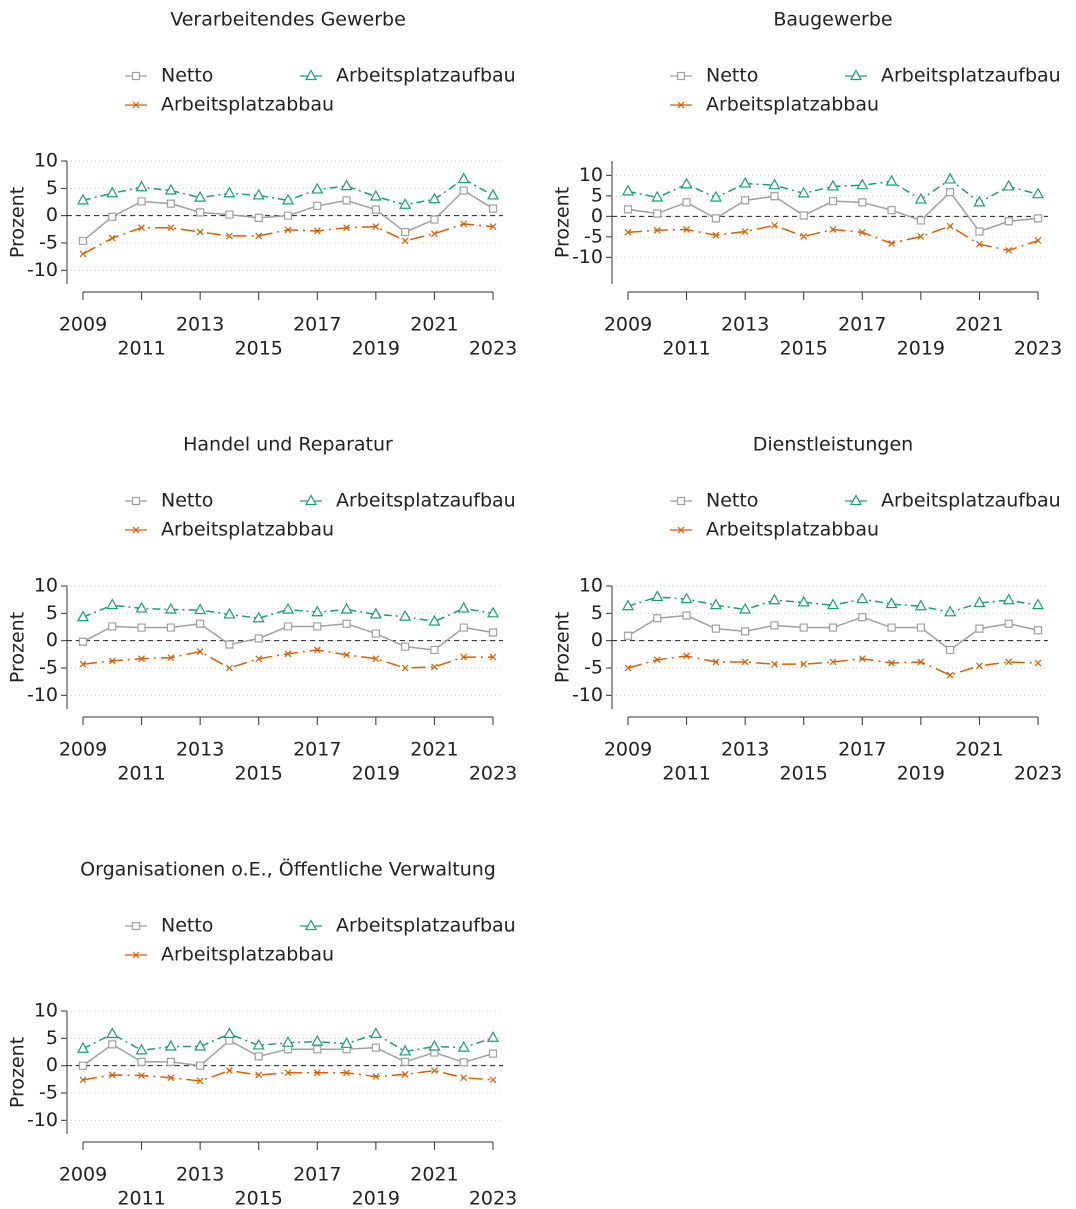  Describe the element at coordinates (563, 647) in the screenshot. I see `y-axis-label: Prozent` at that location.